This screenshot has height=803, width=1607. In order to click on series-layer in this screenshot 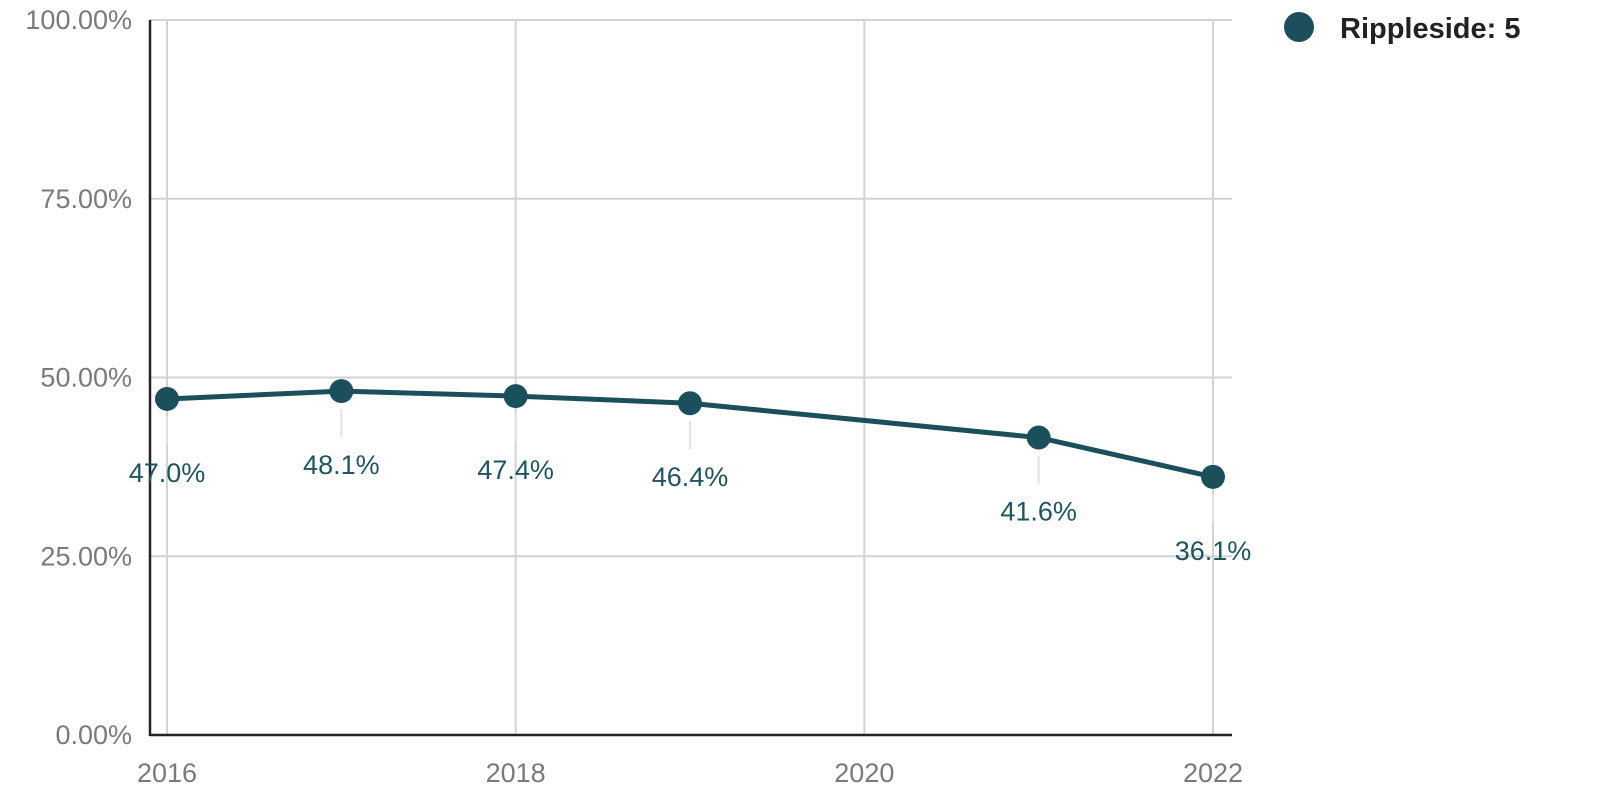, I will do `click(690, 434)`.